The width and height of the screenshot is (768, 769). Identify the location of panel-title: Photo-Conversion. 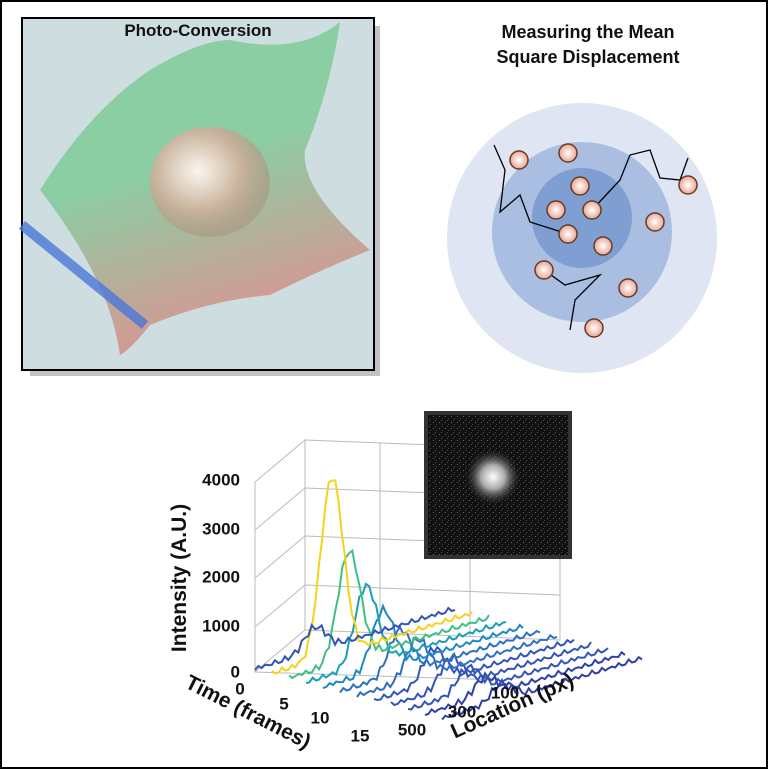
(197, 30).